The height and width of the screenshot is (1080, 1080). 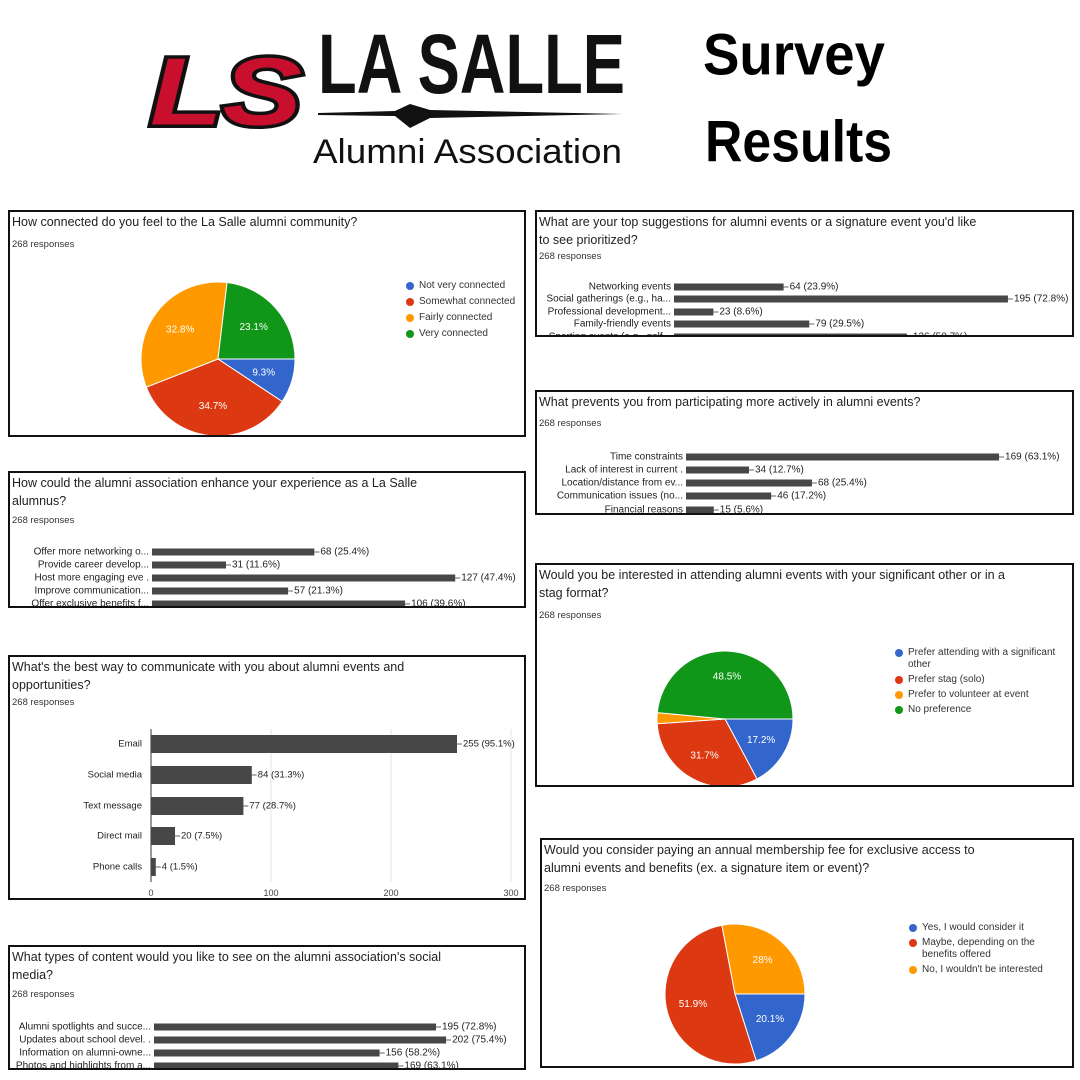 What do you see at coordinates (646, 457) in the screenshot?
I see `category-label: Time constraints` at bounding box center [646, 457].